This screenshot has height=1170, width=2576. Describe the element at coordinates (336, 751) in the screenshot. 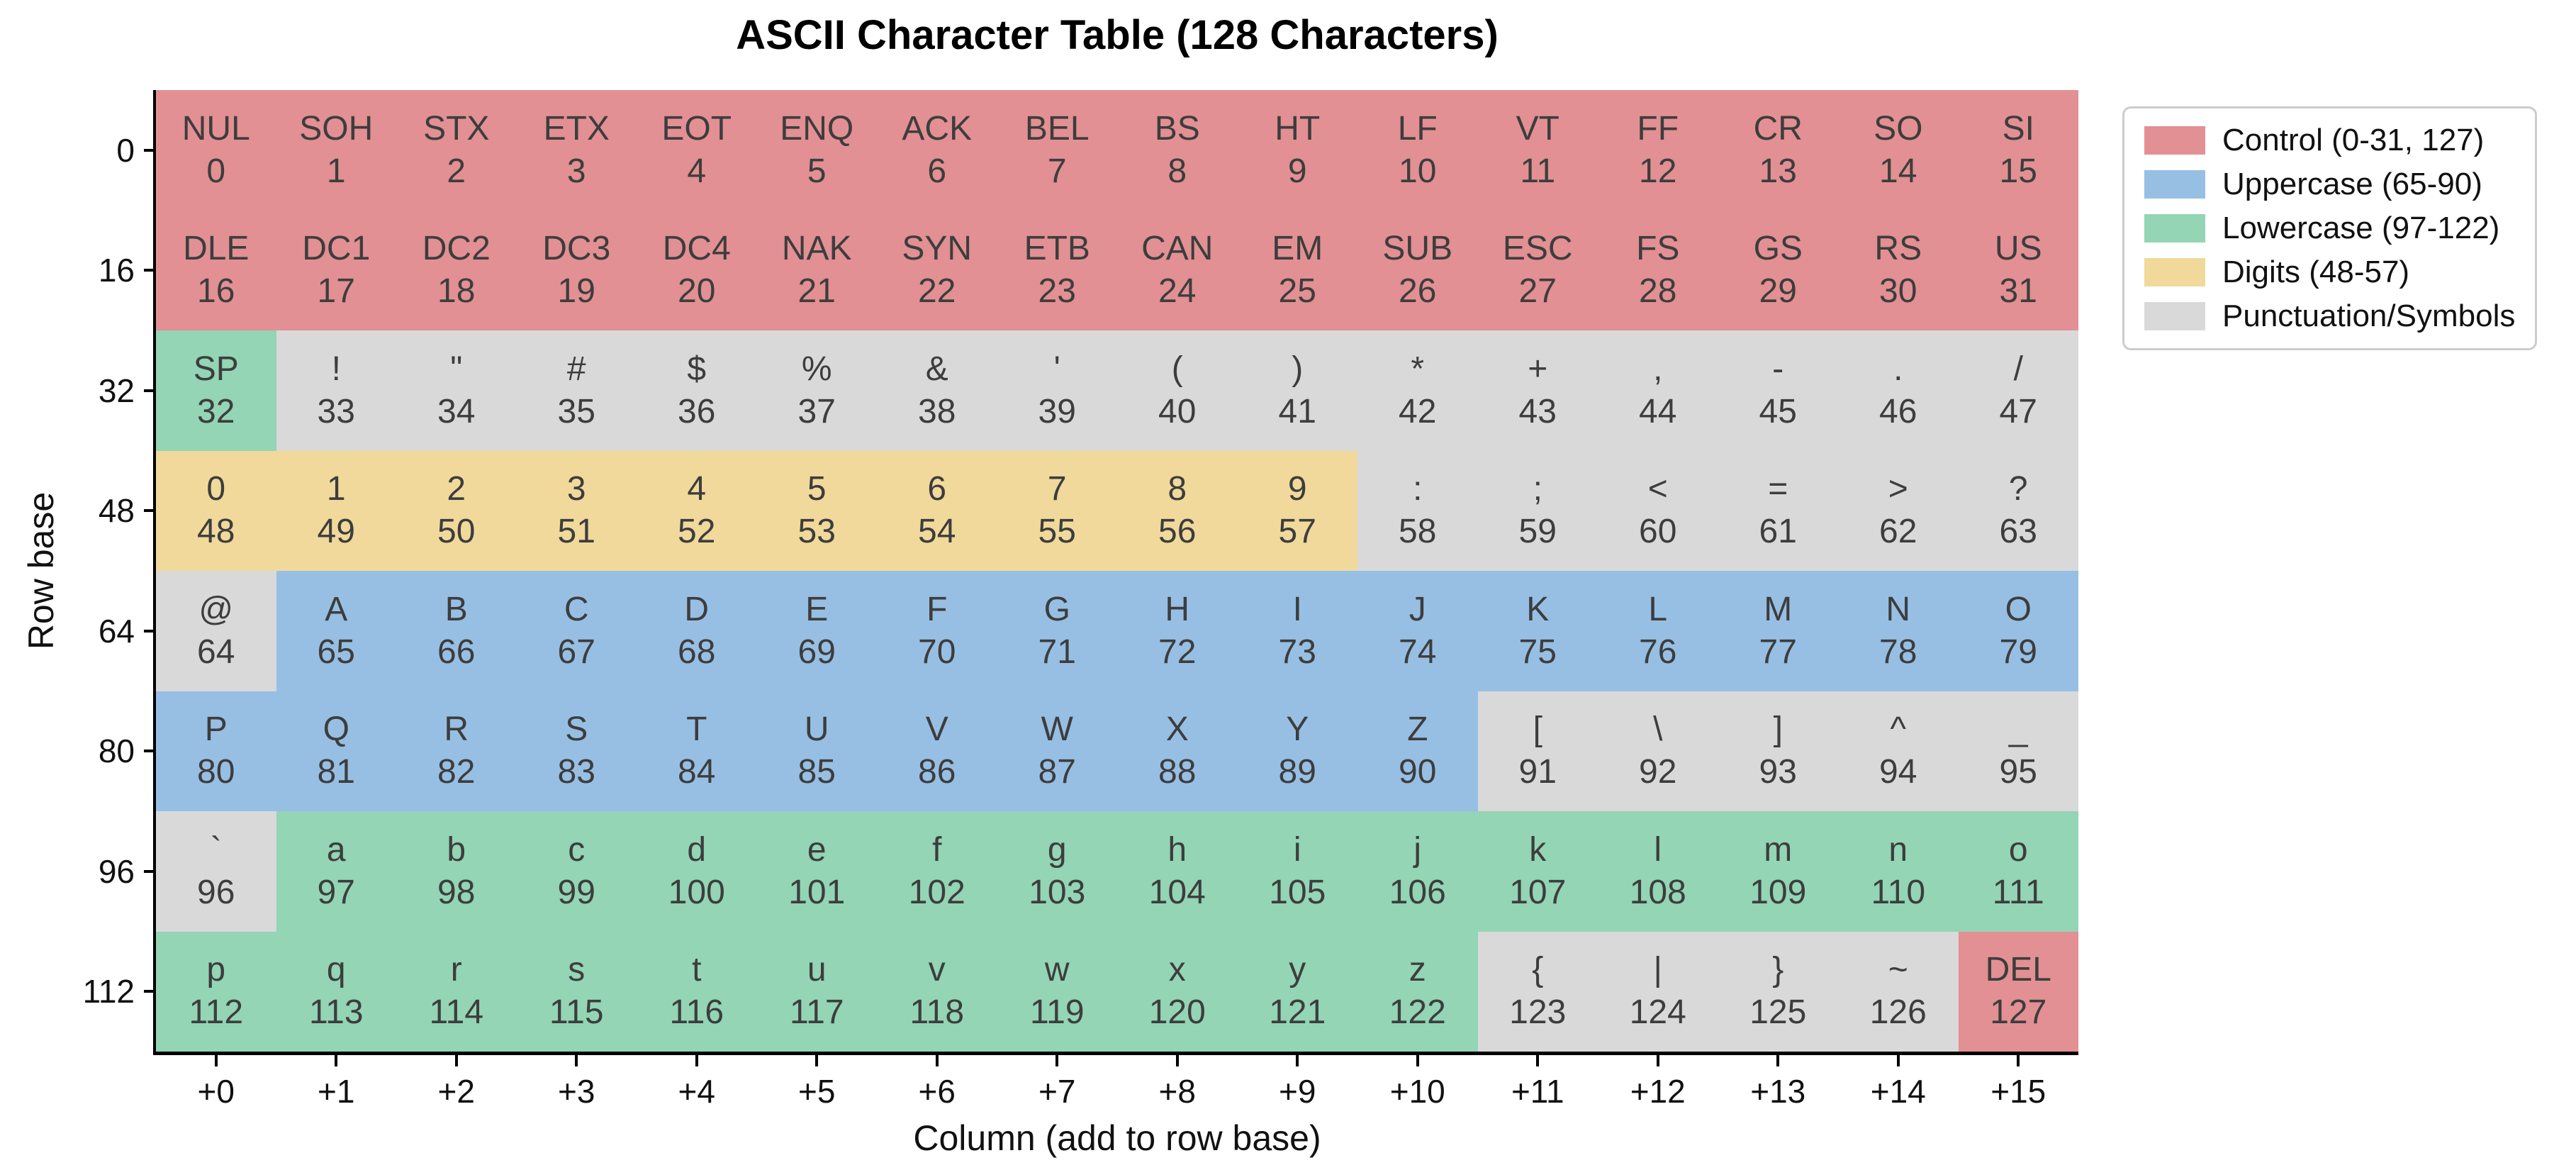

I see `ascii-cell-81: Q 81` at that location.